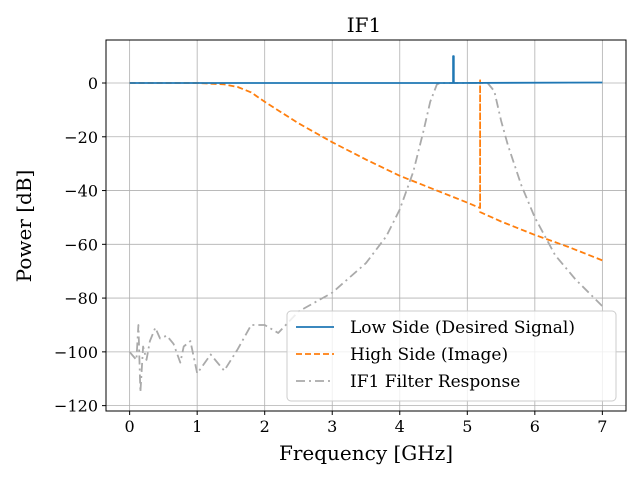  What do you see at coordinates (81, 244) in the screenshot?
I see `y-tick-label: −60` at bounding box center [81, 244].